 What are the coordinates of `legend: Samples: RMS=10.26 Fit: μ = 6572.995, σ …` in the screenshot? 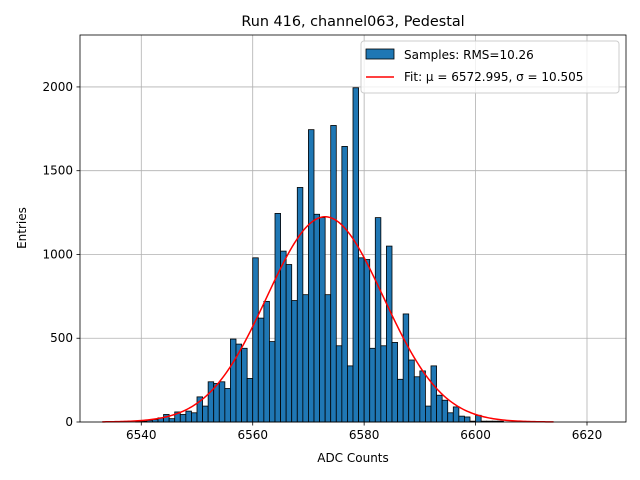 It's located at (490, 67).